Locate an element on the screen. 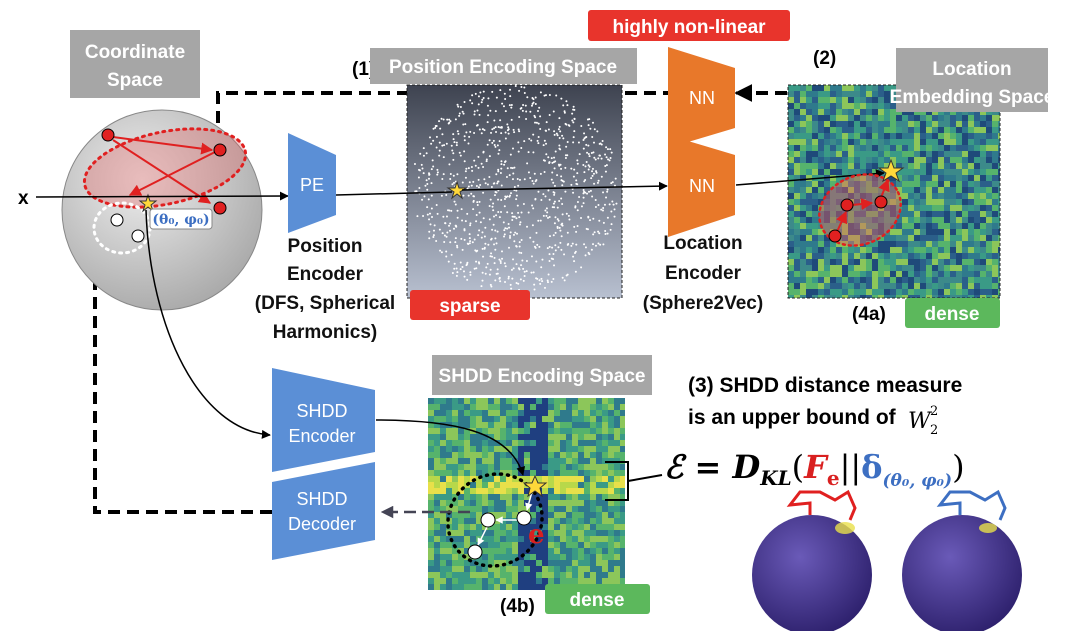 The image size is (1080, 631). dense-noise is located at coordinates (894, 191).